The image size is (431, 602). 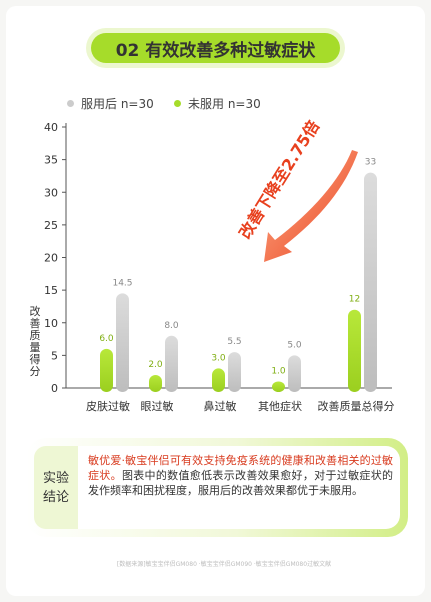 I want to click on data-label: 8.0, so click(x=171, y=326).